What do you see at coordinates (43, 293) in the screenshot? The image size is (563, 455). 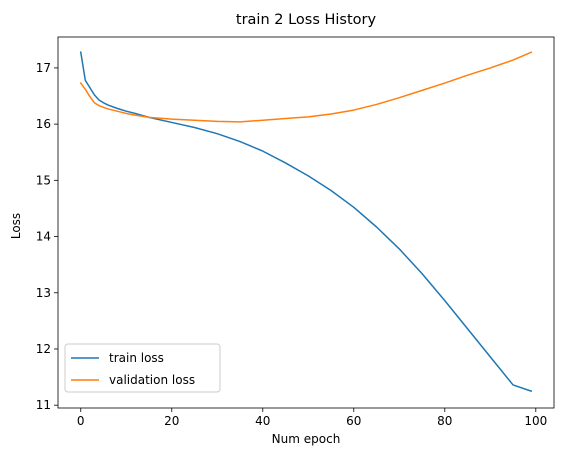 I see `y-tick-label: 13` at bounding box center [43, 293].